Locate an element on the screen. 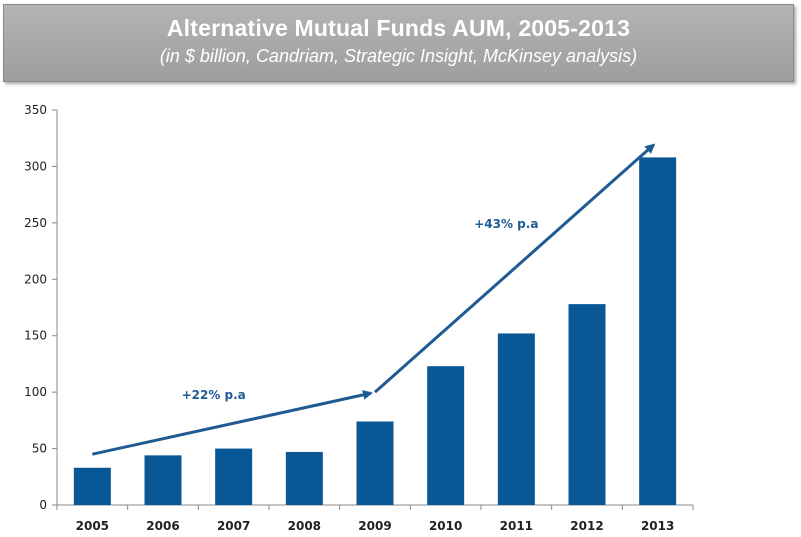 This screenshot has width=801, height=537. bar-2007 is located at coordinates (234, 476).